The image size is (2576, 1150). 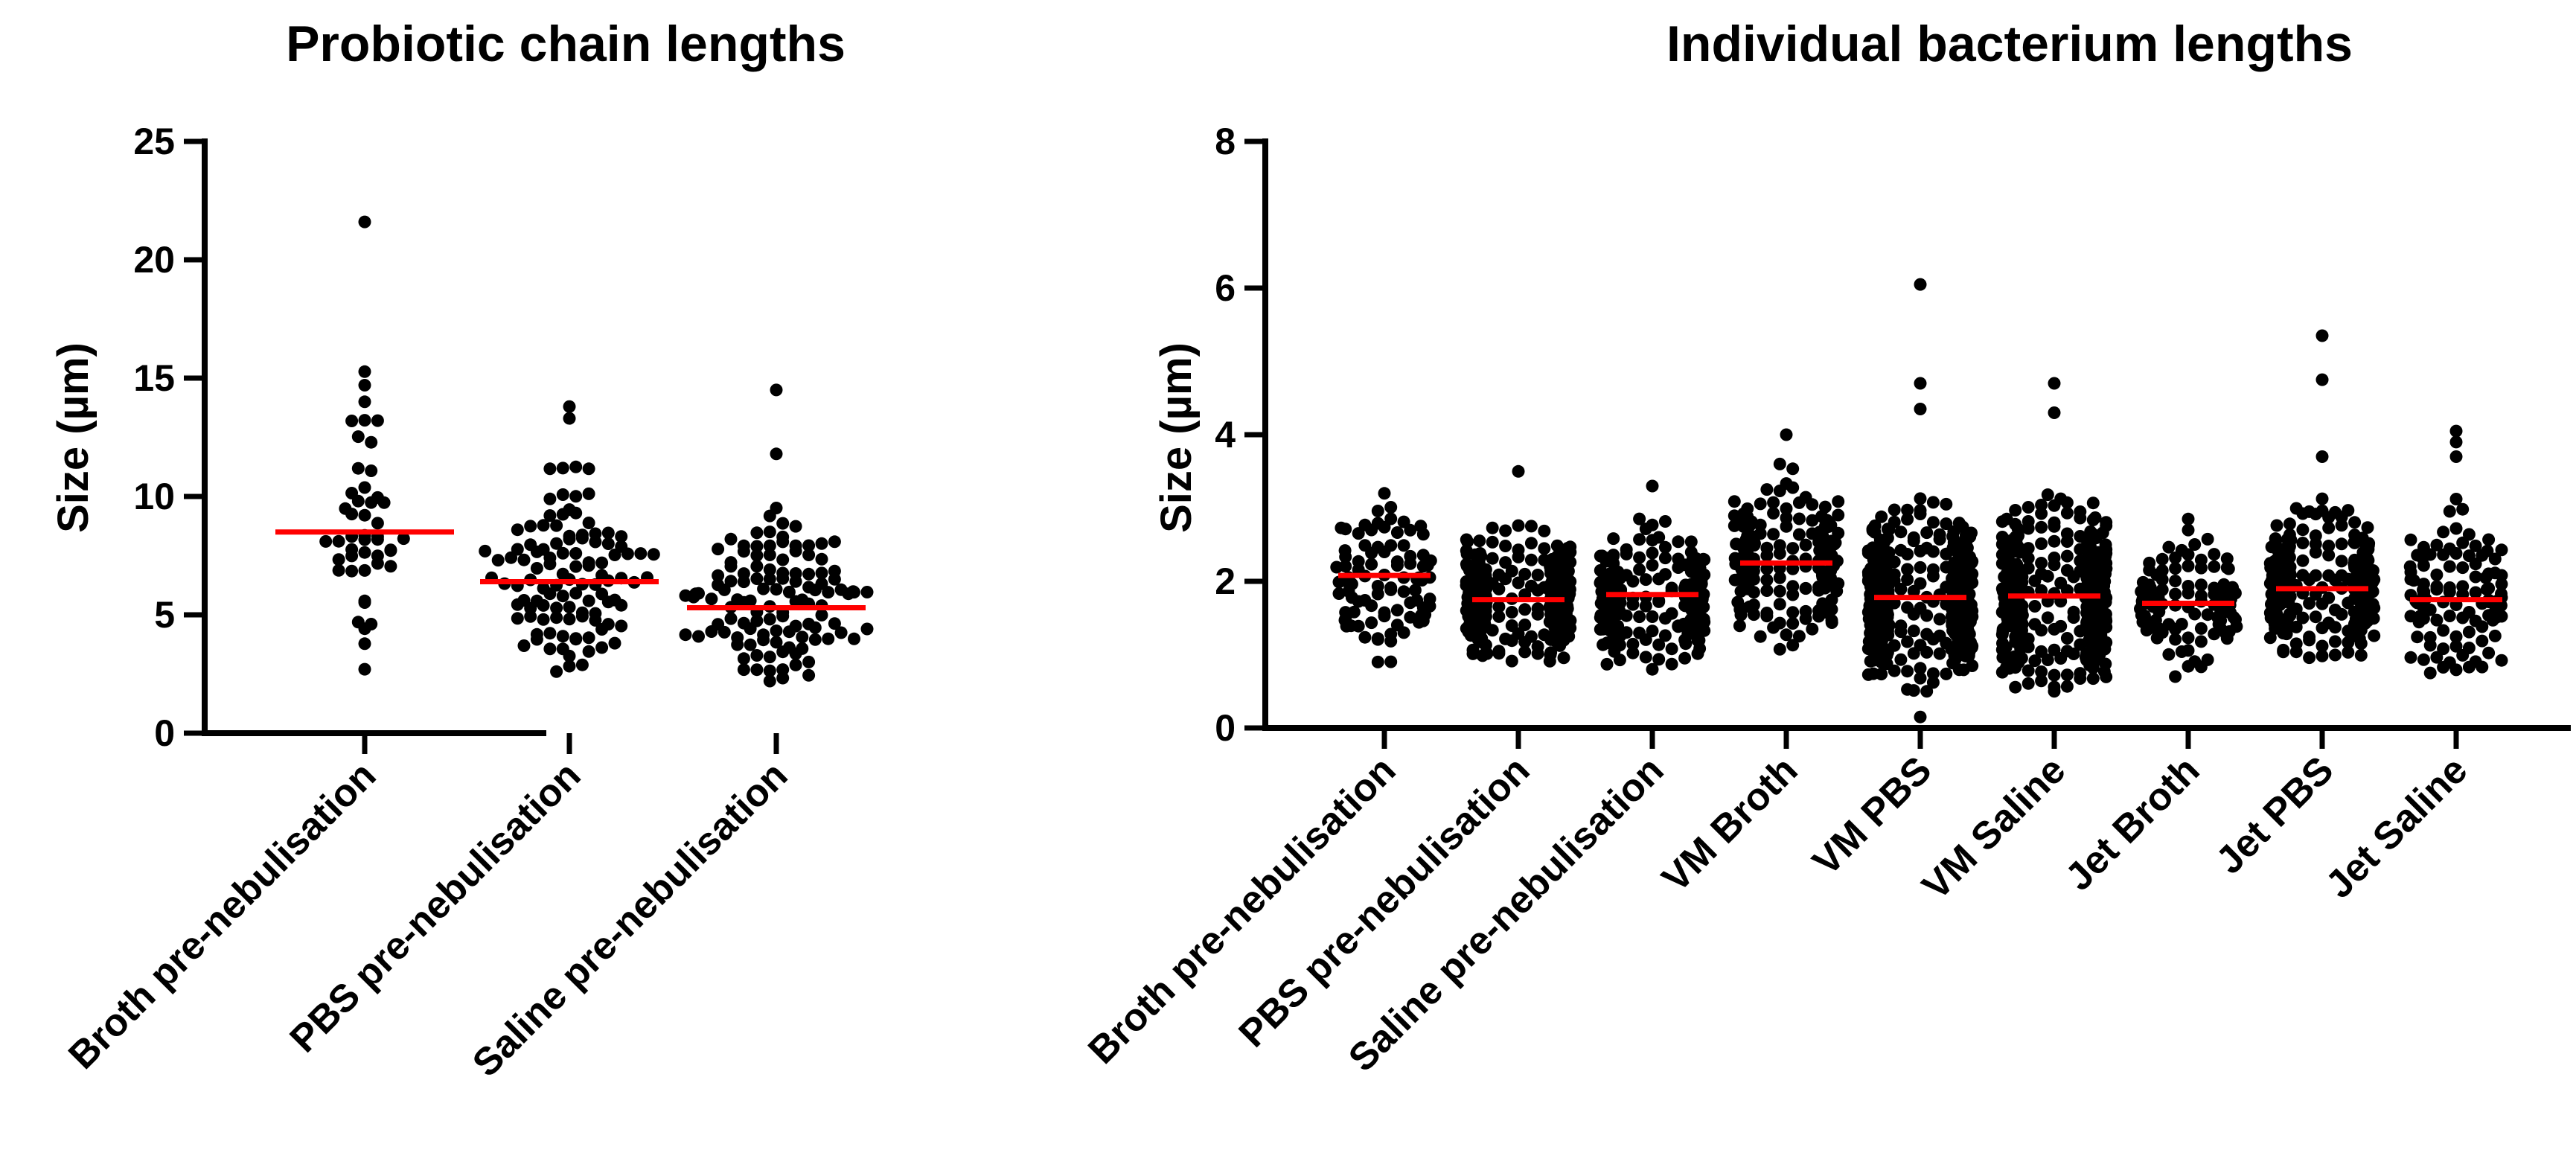 I want to click on y-tick-label: 8, so click(x=1225, y=141).